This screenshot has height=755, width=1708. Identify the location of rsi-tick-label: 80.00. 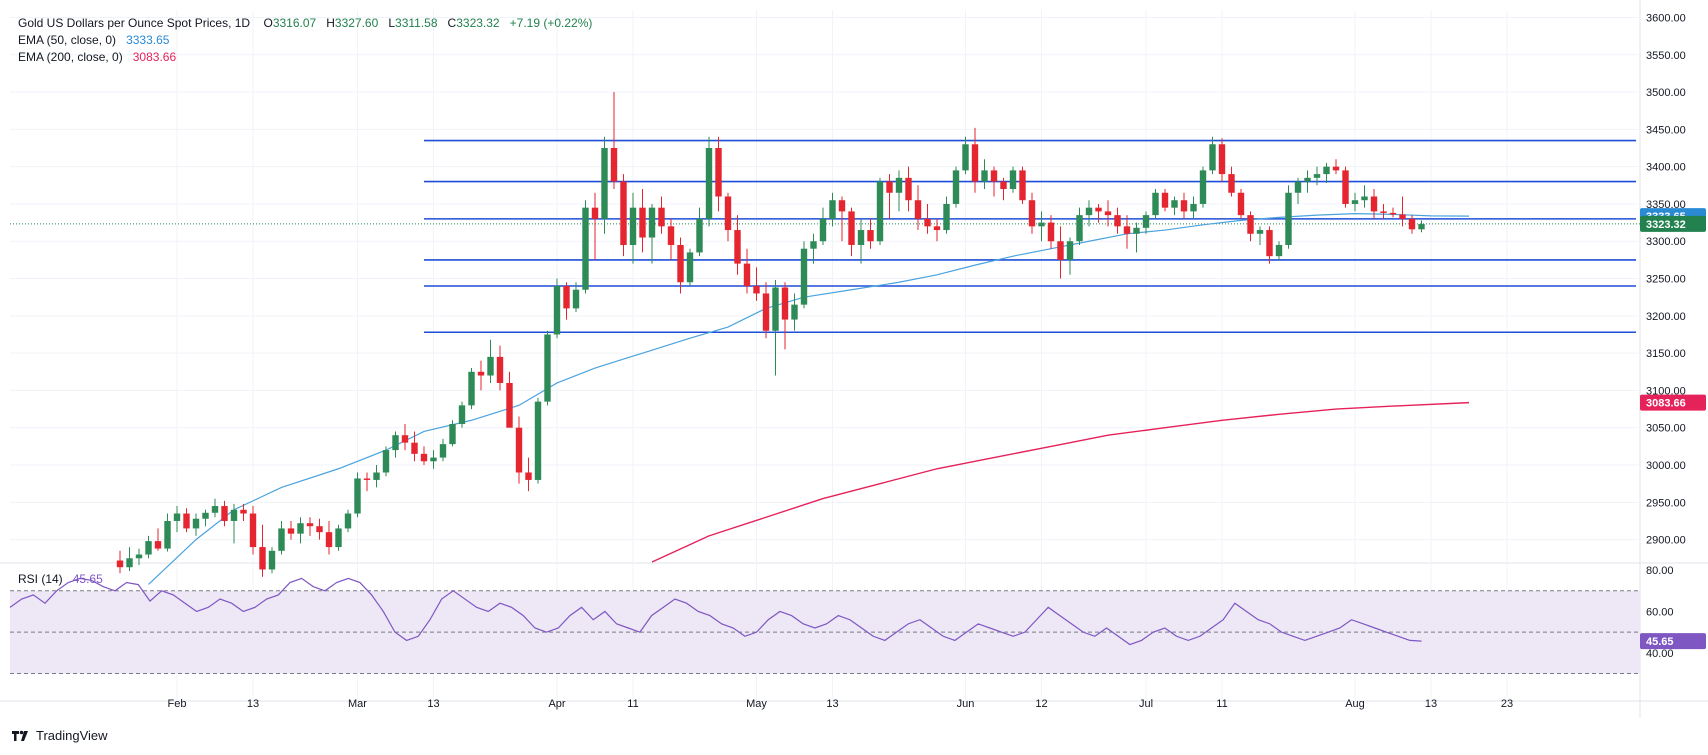
(1660, 571).